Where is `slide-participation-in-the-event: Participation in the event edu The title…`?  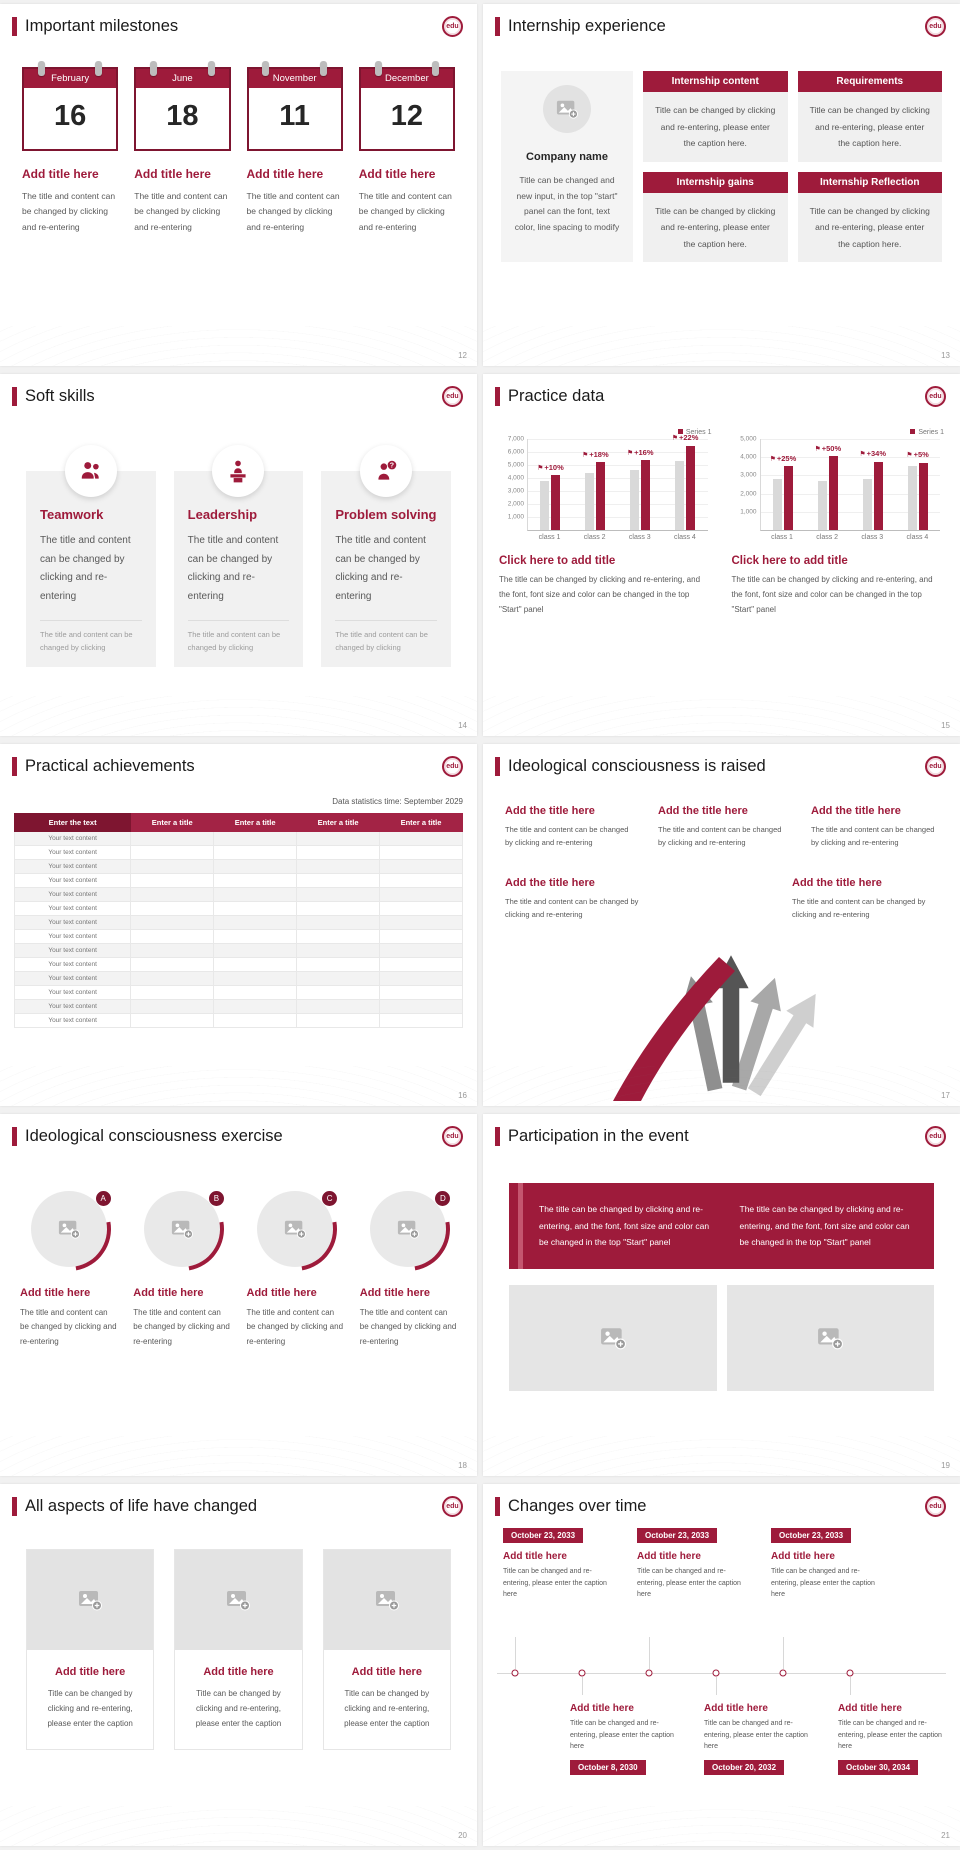 slide-participation-in-the-event: Participation in the event edu The title… is located at coordinates (721, 1295).